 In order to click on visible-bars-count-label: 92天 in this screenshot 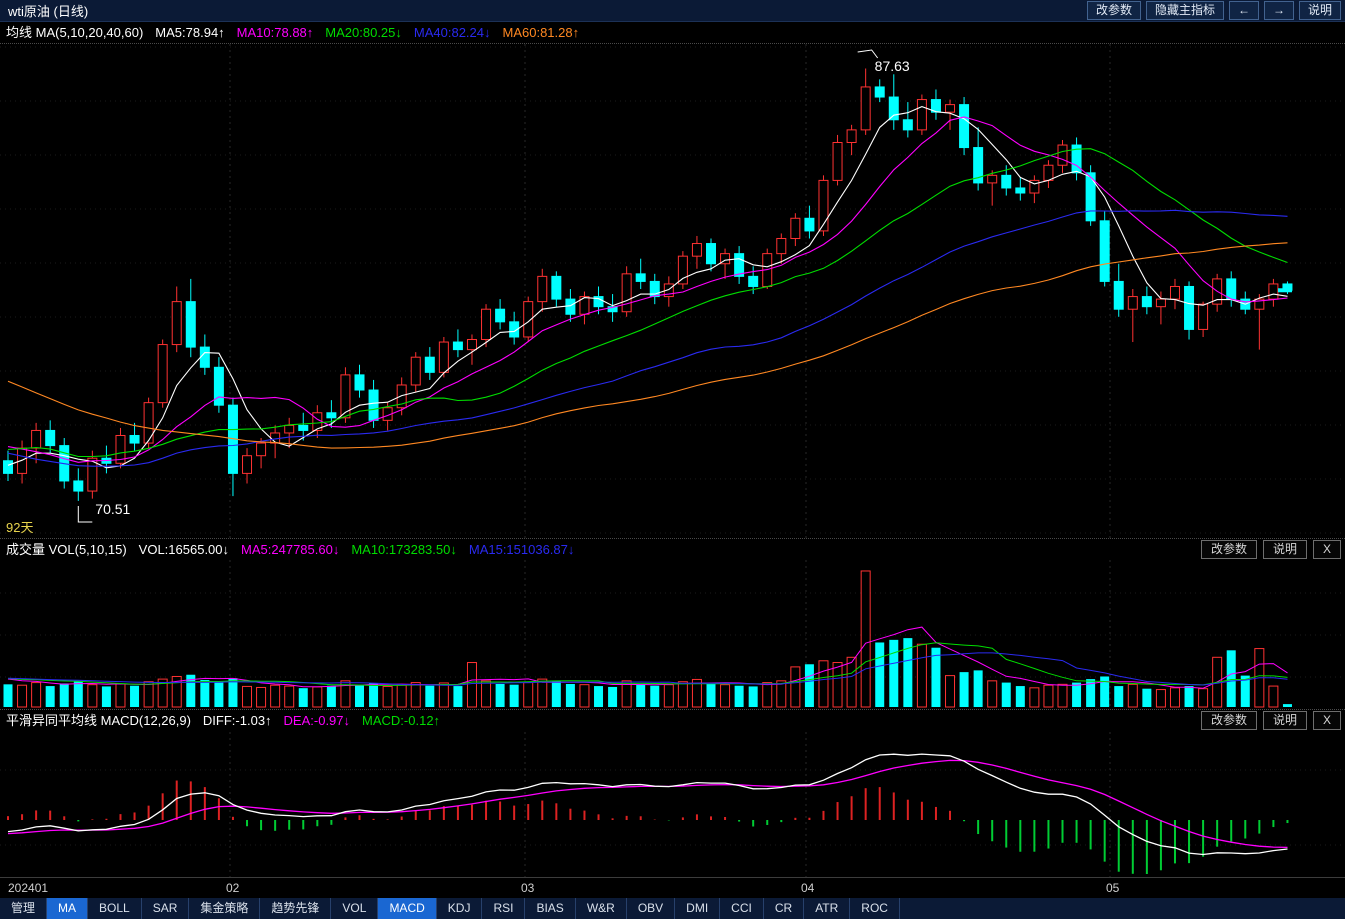, I will do `click(19, 527)`.